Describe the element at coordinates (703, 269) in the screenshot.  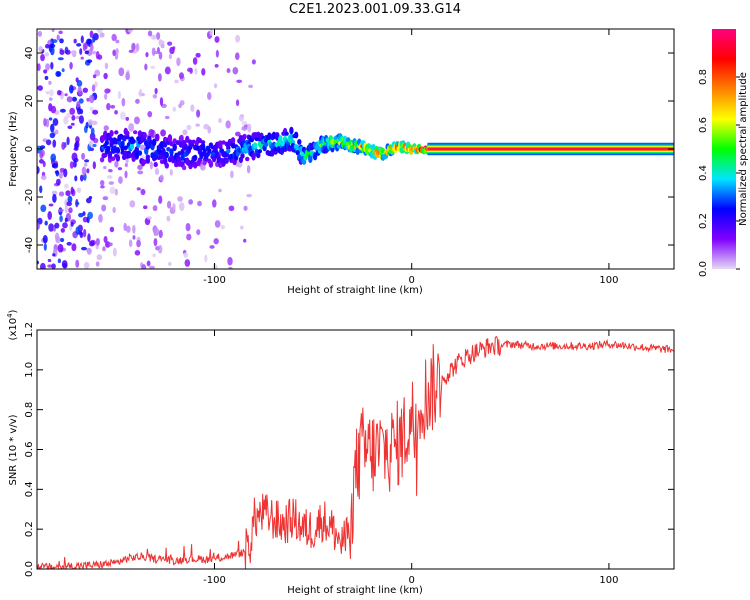
I see `colorbar-tick-label: 0.0` at that location.